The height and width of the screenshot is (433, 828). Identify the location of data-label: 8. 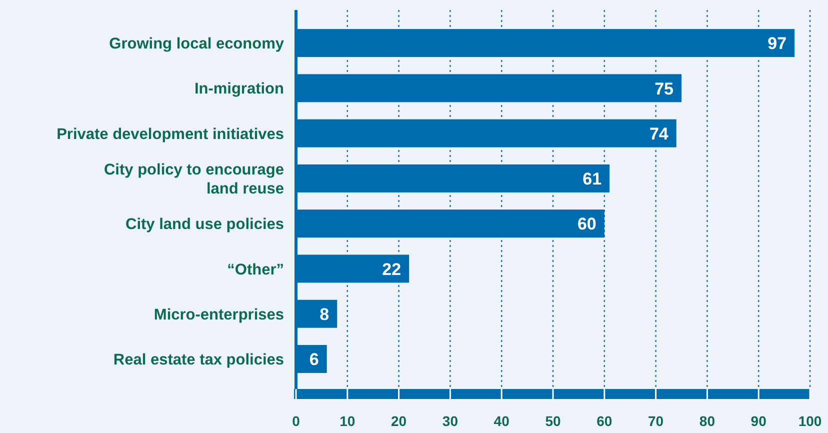
(325, 314).